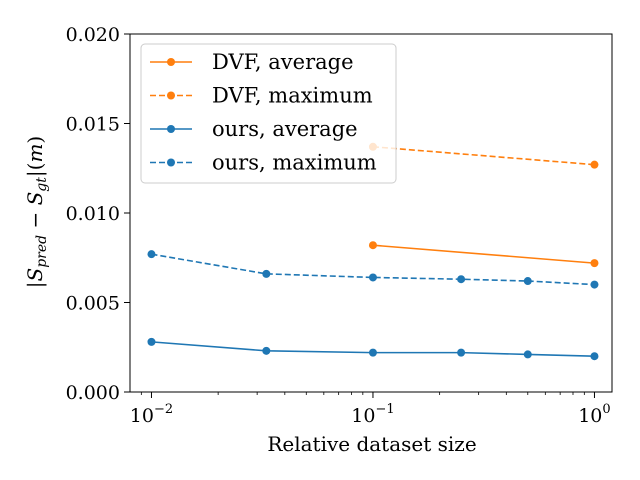 The image size is (640, 480). I want to click on legend-box, so click(268, 113).